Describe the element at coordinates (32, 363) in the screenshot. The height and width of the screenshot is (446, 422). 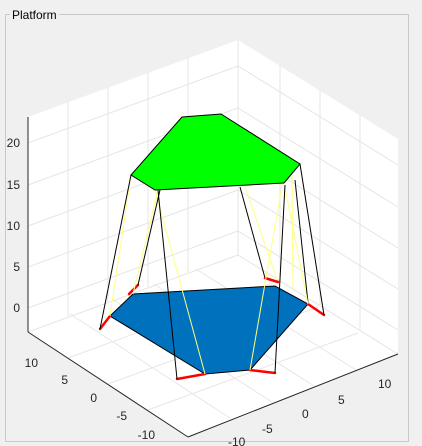
I see `y-tick-label: 10` at that location.